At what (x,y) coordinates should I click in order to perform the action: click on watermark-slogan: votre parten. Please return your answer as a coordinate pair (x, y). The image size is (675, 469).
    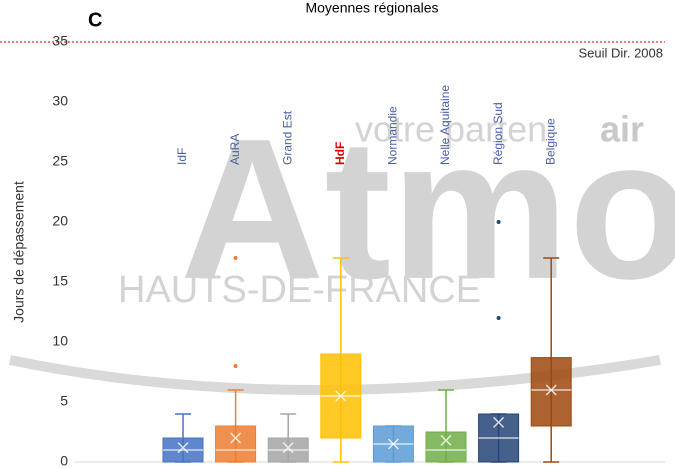
    Looking at the image, I should click on (451, 129).